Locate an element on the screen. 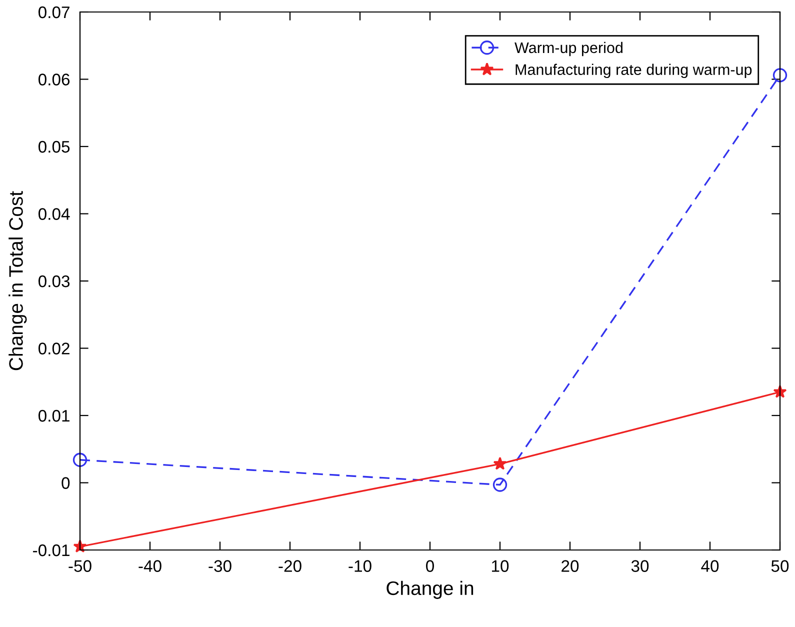 This screenshot has height=627, width=795. x-tick-label: 30 is located at coordinates (640, 566).